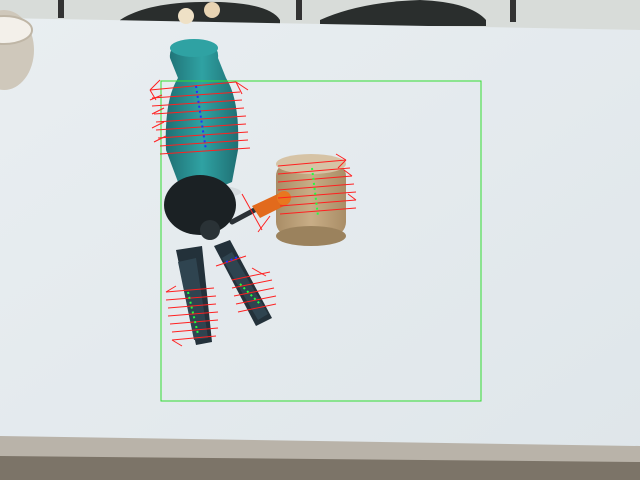 The image size is (640, 480). I want to click on grasp-overlay-tape, so click(299, 193).